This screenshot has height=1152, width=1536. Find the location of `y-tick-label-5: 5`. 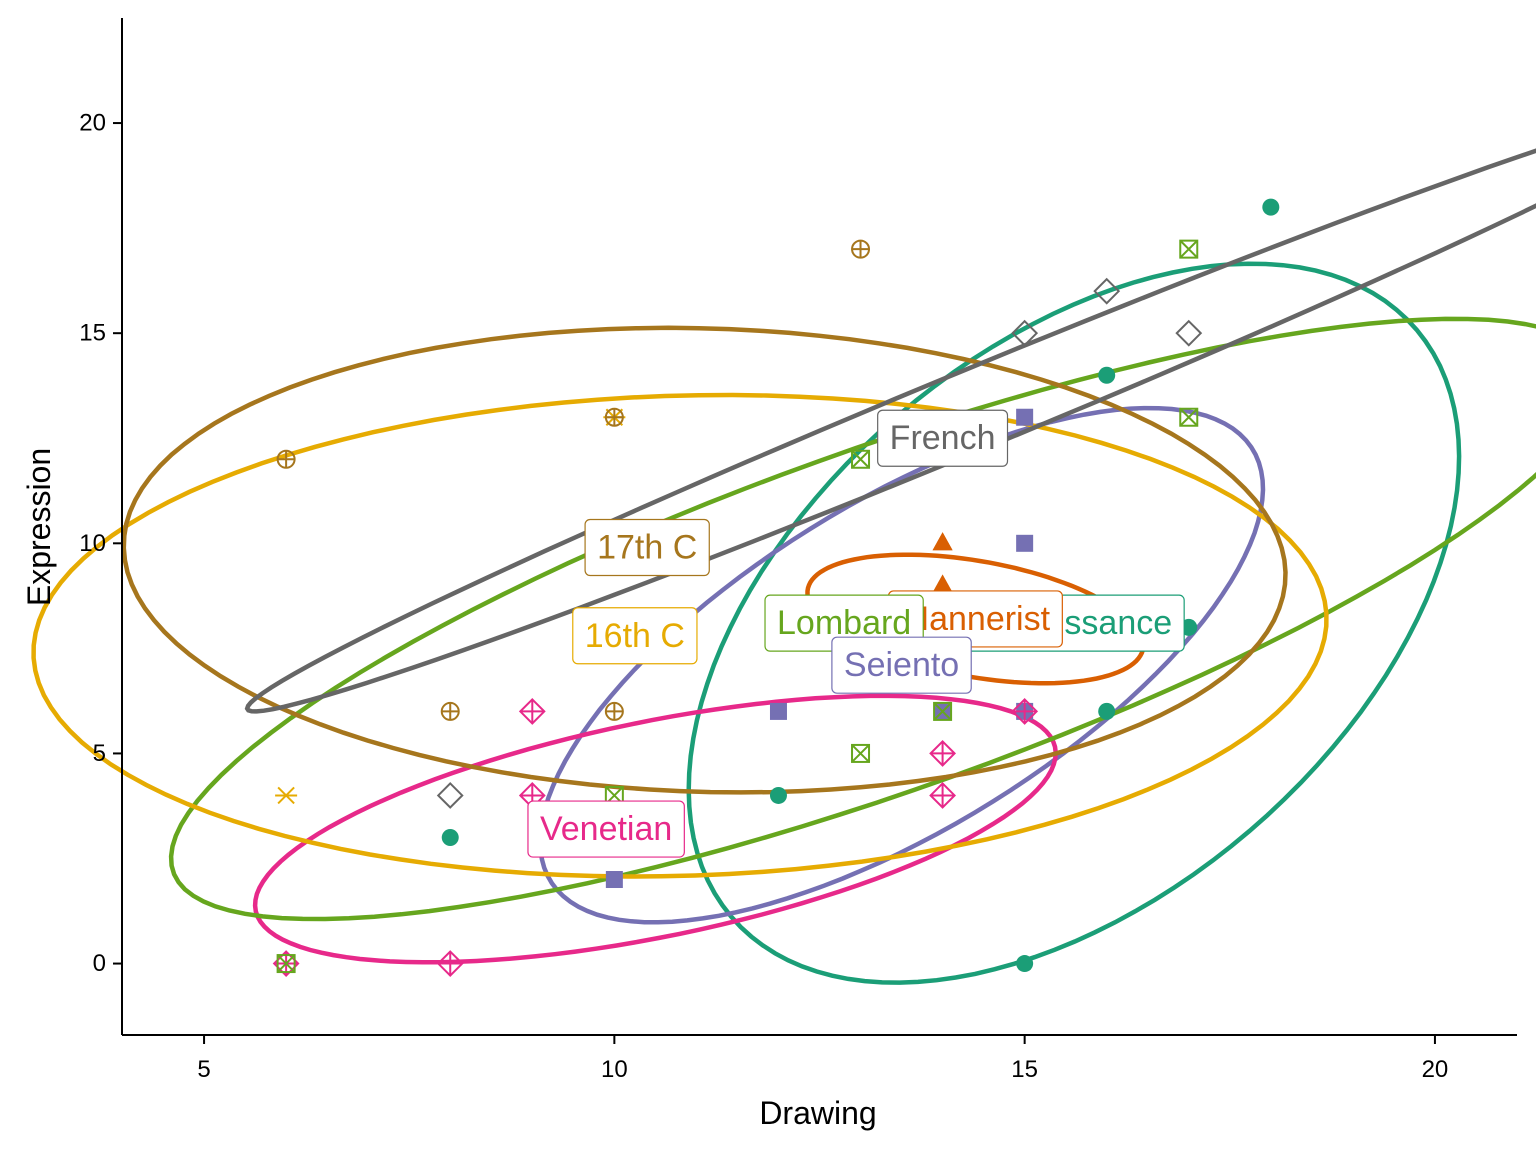

y-tick-label-5: 5 is located at coordinates (99, 753).